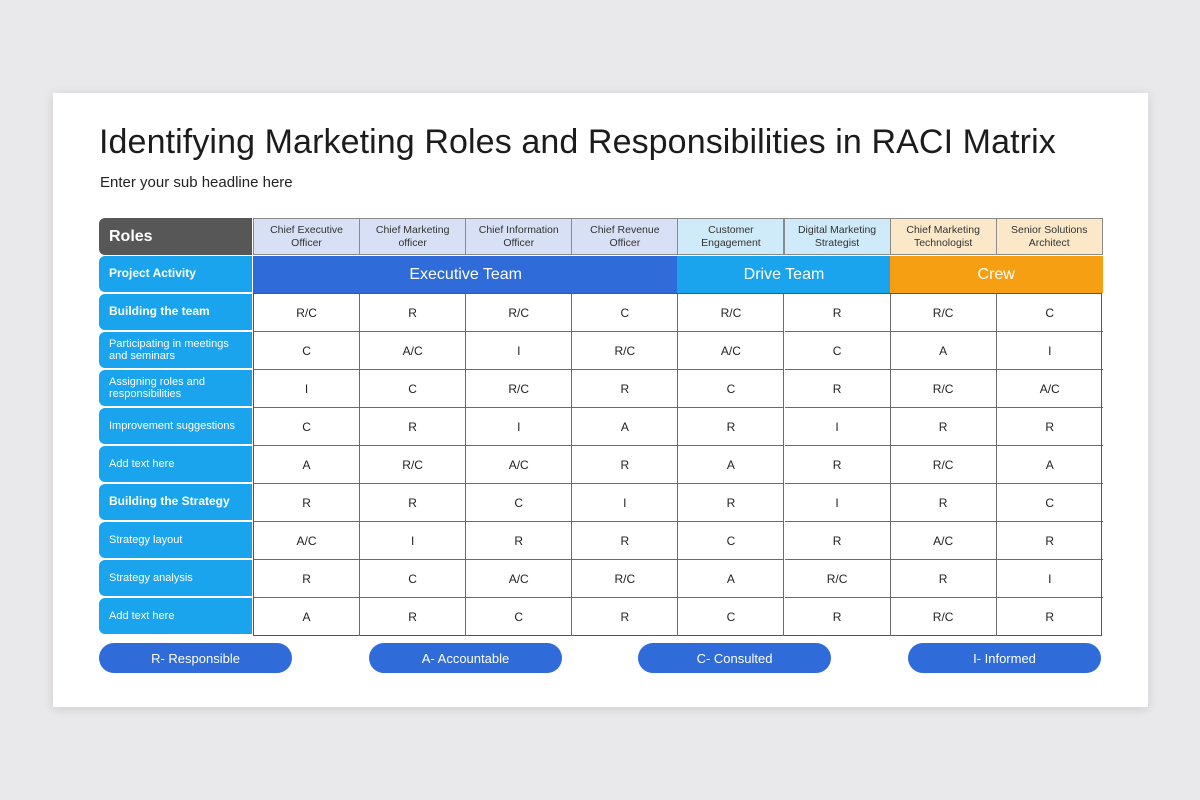  I want to click on row-label: Strategy analysis, so click(175, 578).